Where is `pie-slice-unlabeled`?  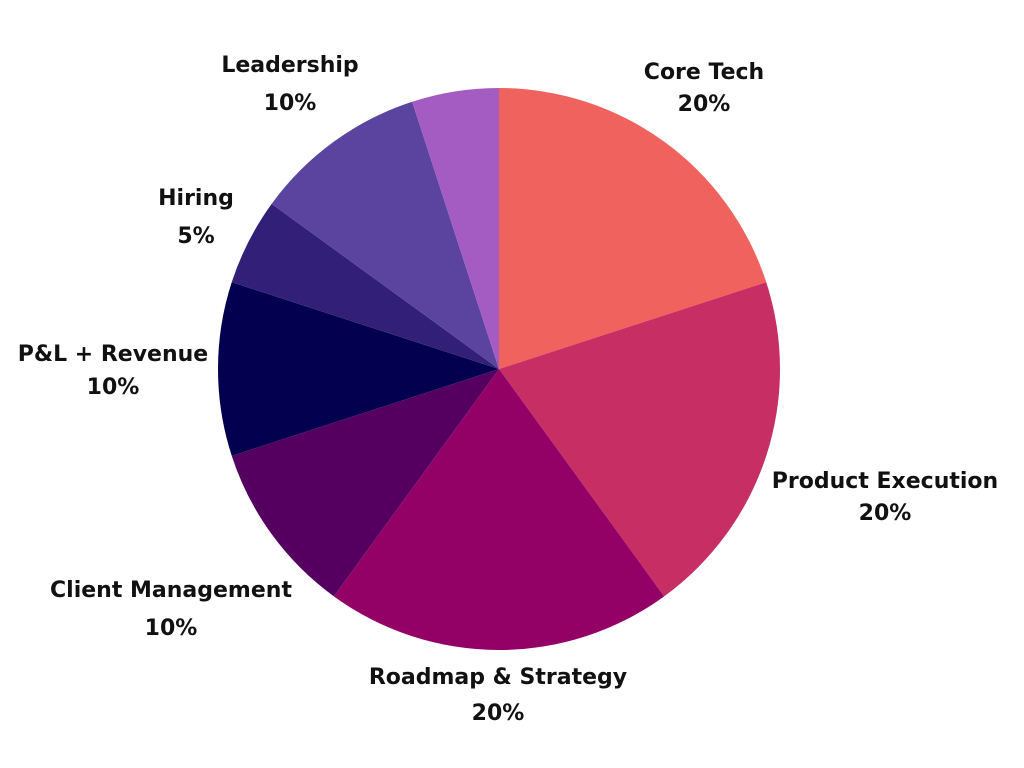 pie-slice-unlabeled is located at coordinates (455, 228).